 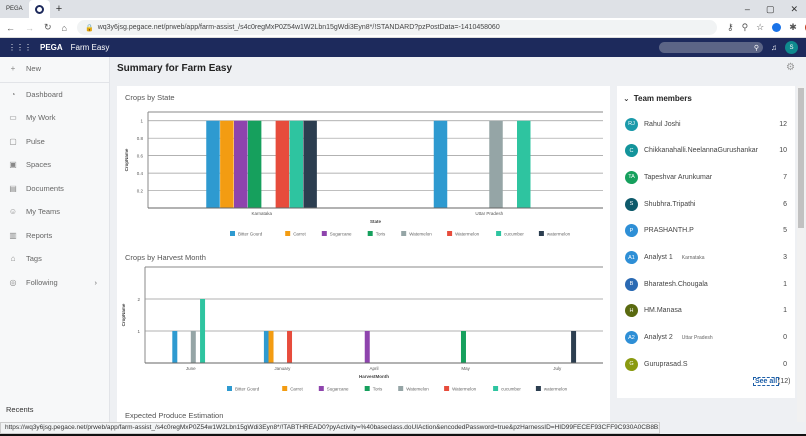 What do you see at coordinates (756, 48) in the screenshot?
I see `search-icon: ⚲` at bounding box center [756, 48].